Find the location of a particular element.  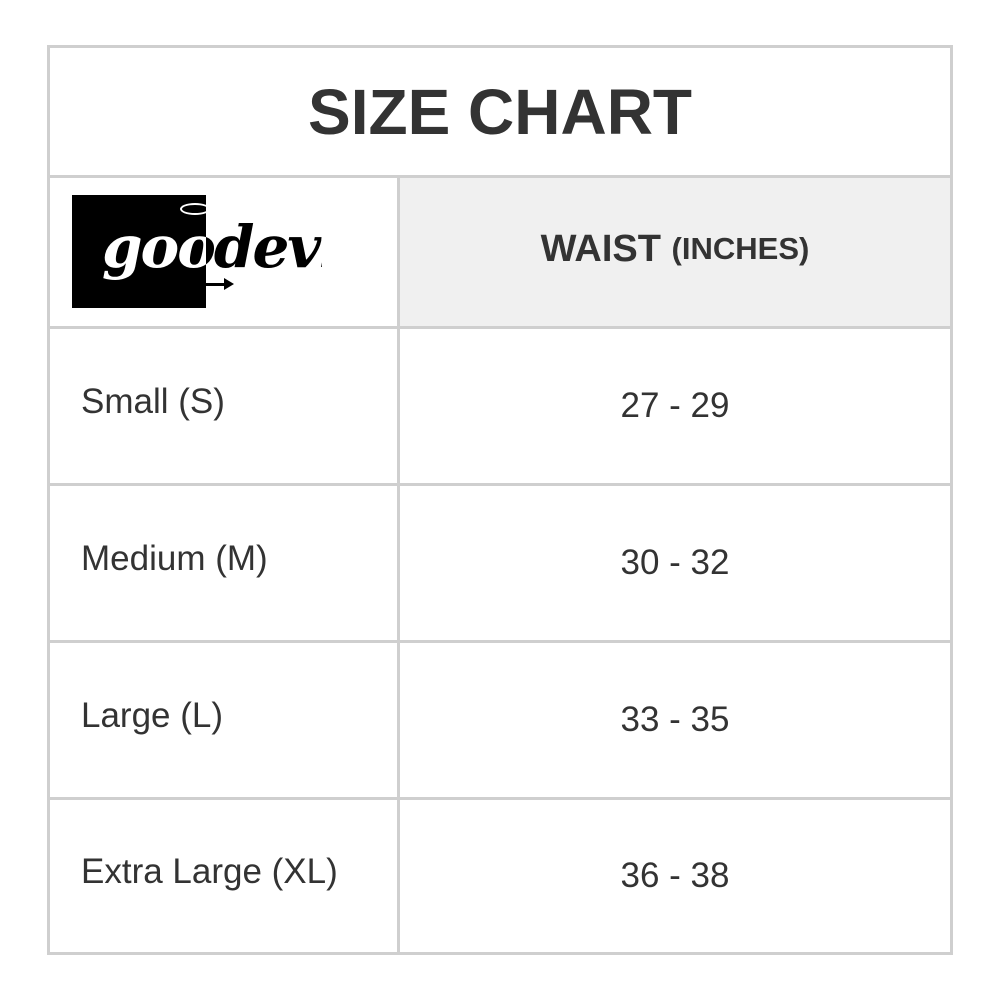

table-row: Small (S) 27 - 29 is located at coordinates (500, 407).